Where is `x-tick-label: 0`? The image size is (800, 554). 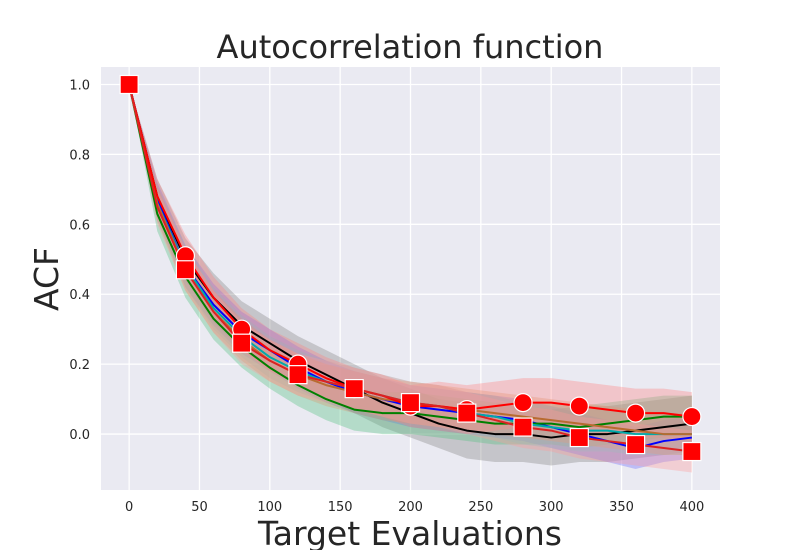
x-tick-label: 0 is located at coordinates (129, 507).